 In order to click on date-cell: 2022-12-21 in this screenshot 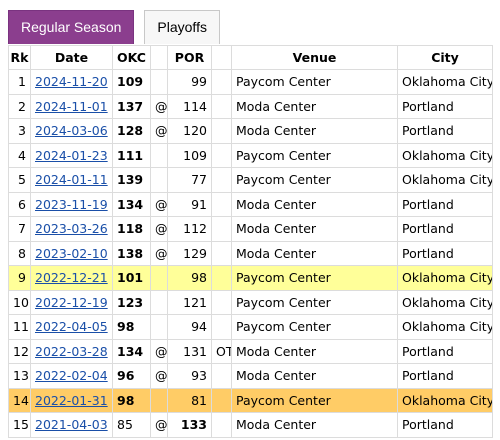, I will do `click(71, 278)`.